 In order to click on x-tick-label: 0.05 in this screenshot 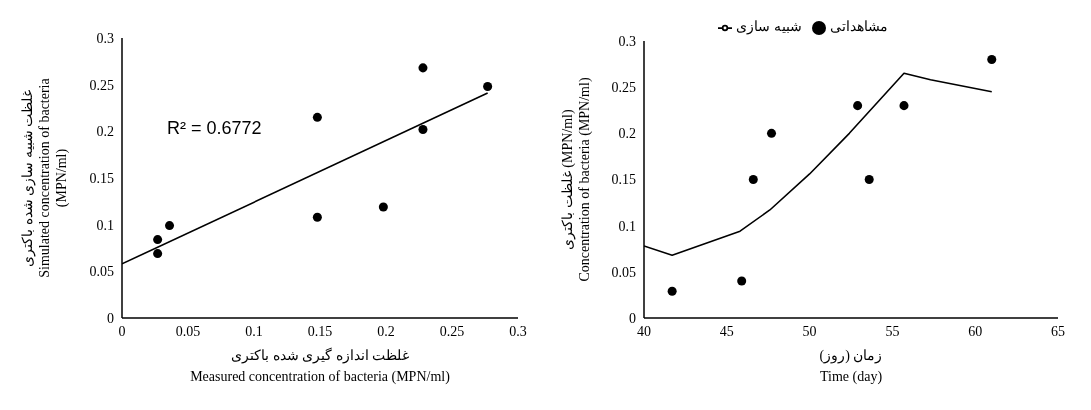, I will do `click(188, 331)`.